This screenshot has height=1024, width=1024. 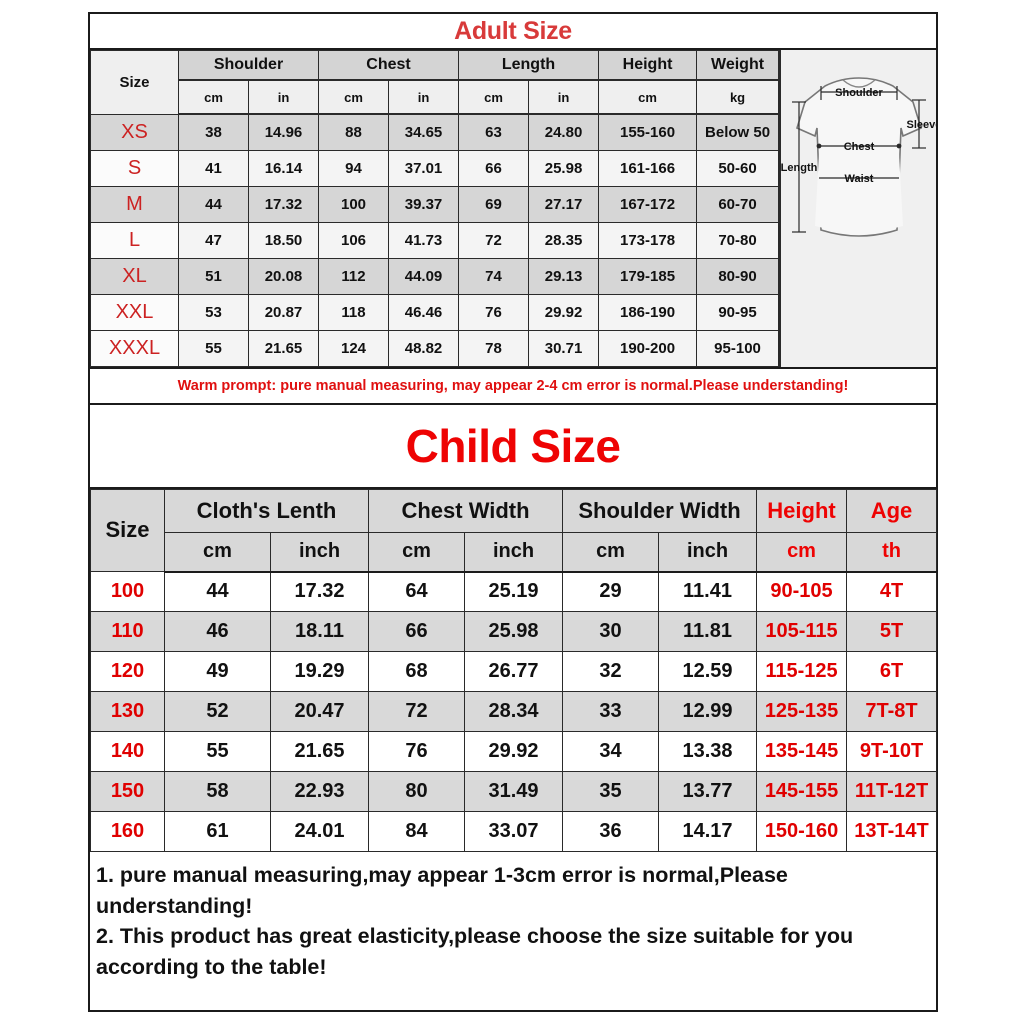 What do you see at coordinates (217, 671) in the screenshot?
I see `child-cell-length-cm: 49` at bounding box center [217, 671].